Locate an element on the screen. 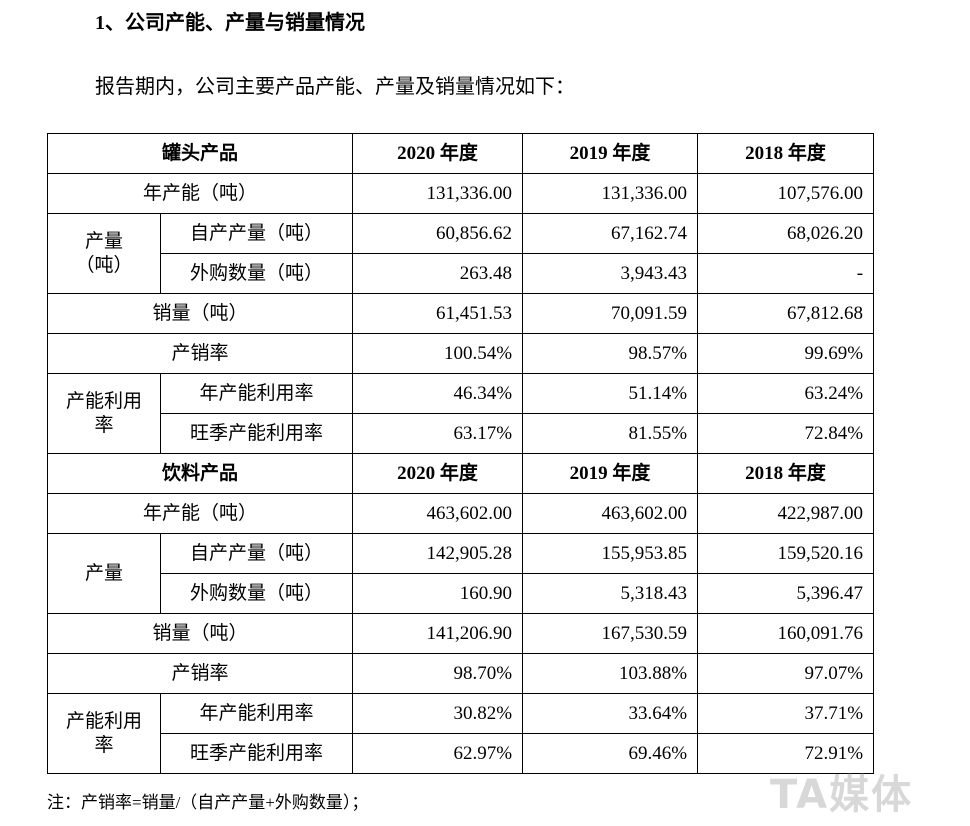  row: 产能利用率年产能利用率 46.34% 51.14% 63.24% is located at coordinates (461, 413).